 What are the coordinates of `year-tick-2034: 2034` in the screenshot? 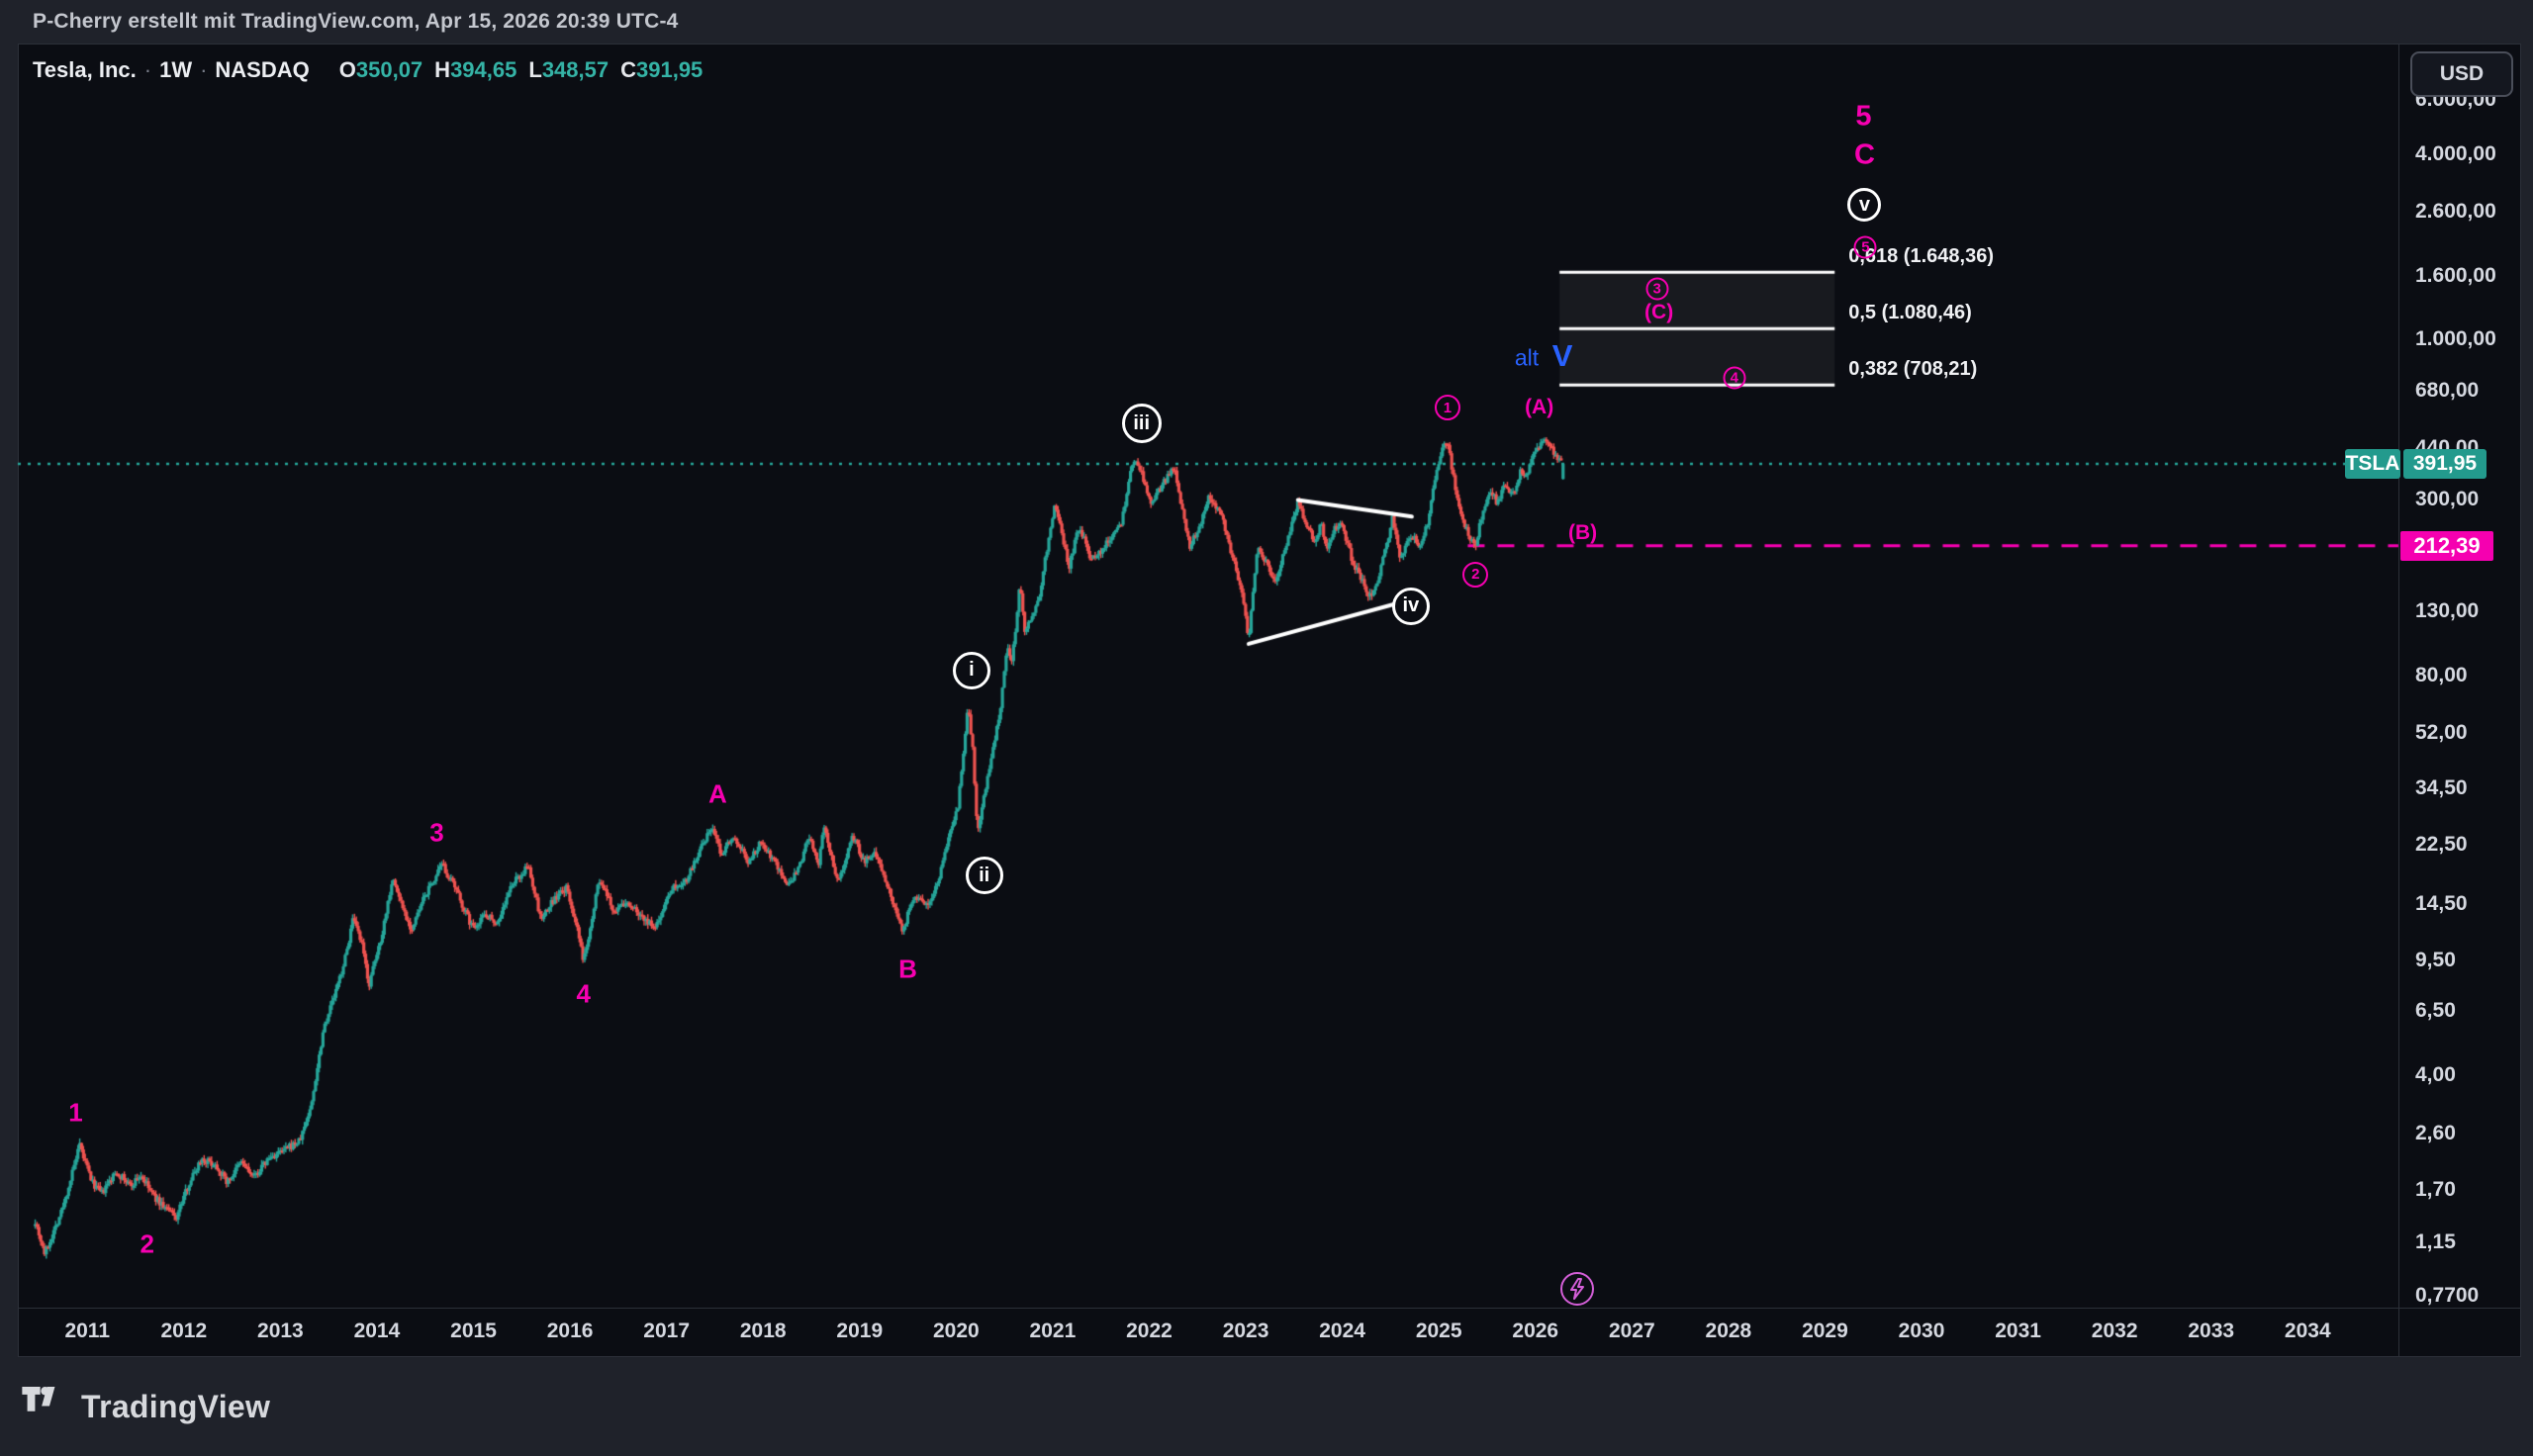 It's located at (2307, 1331).